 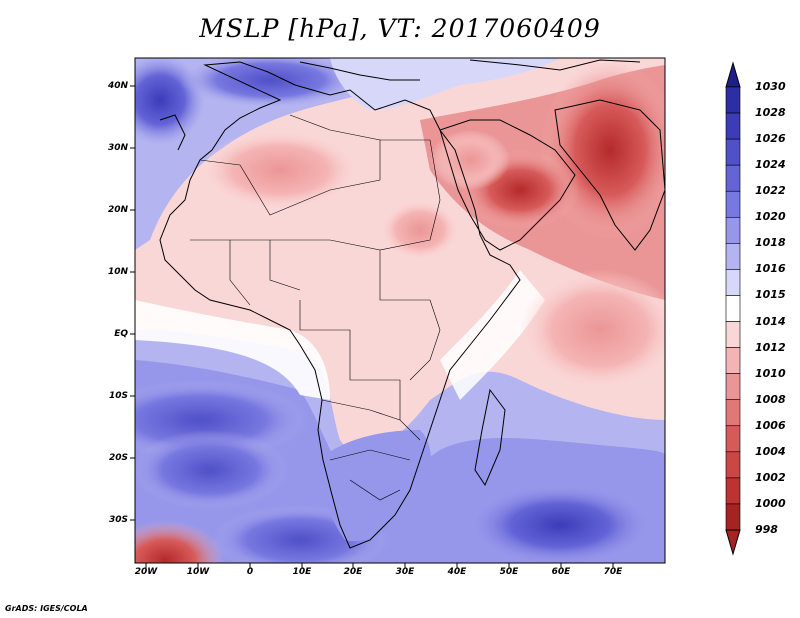 What do you see at coordinates (770, 425) in the screenshot?
I see `colorbar-level-label: 1006` at bounding box center [770, 425].